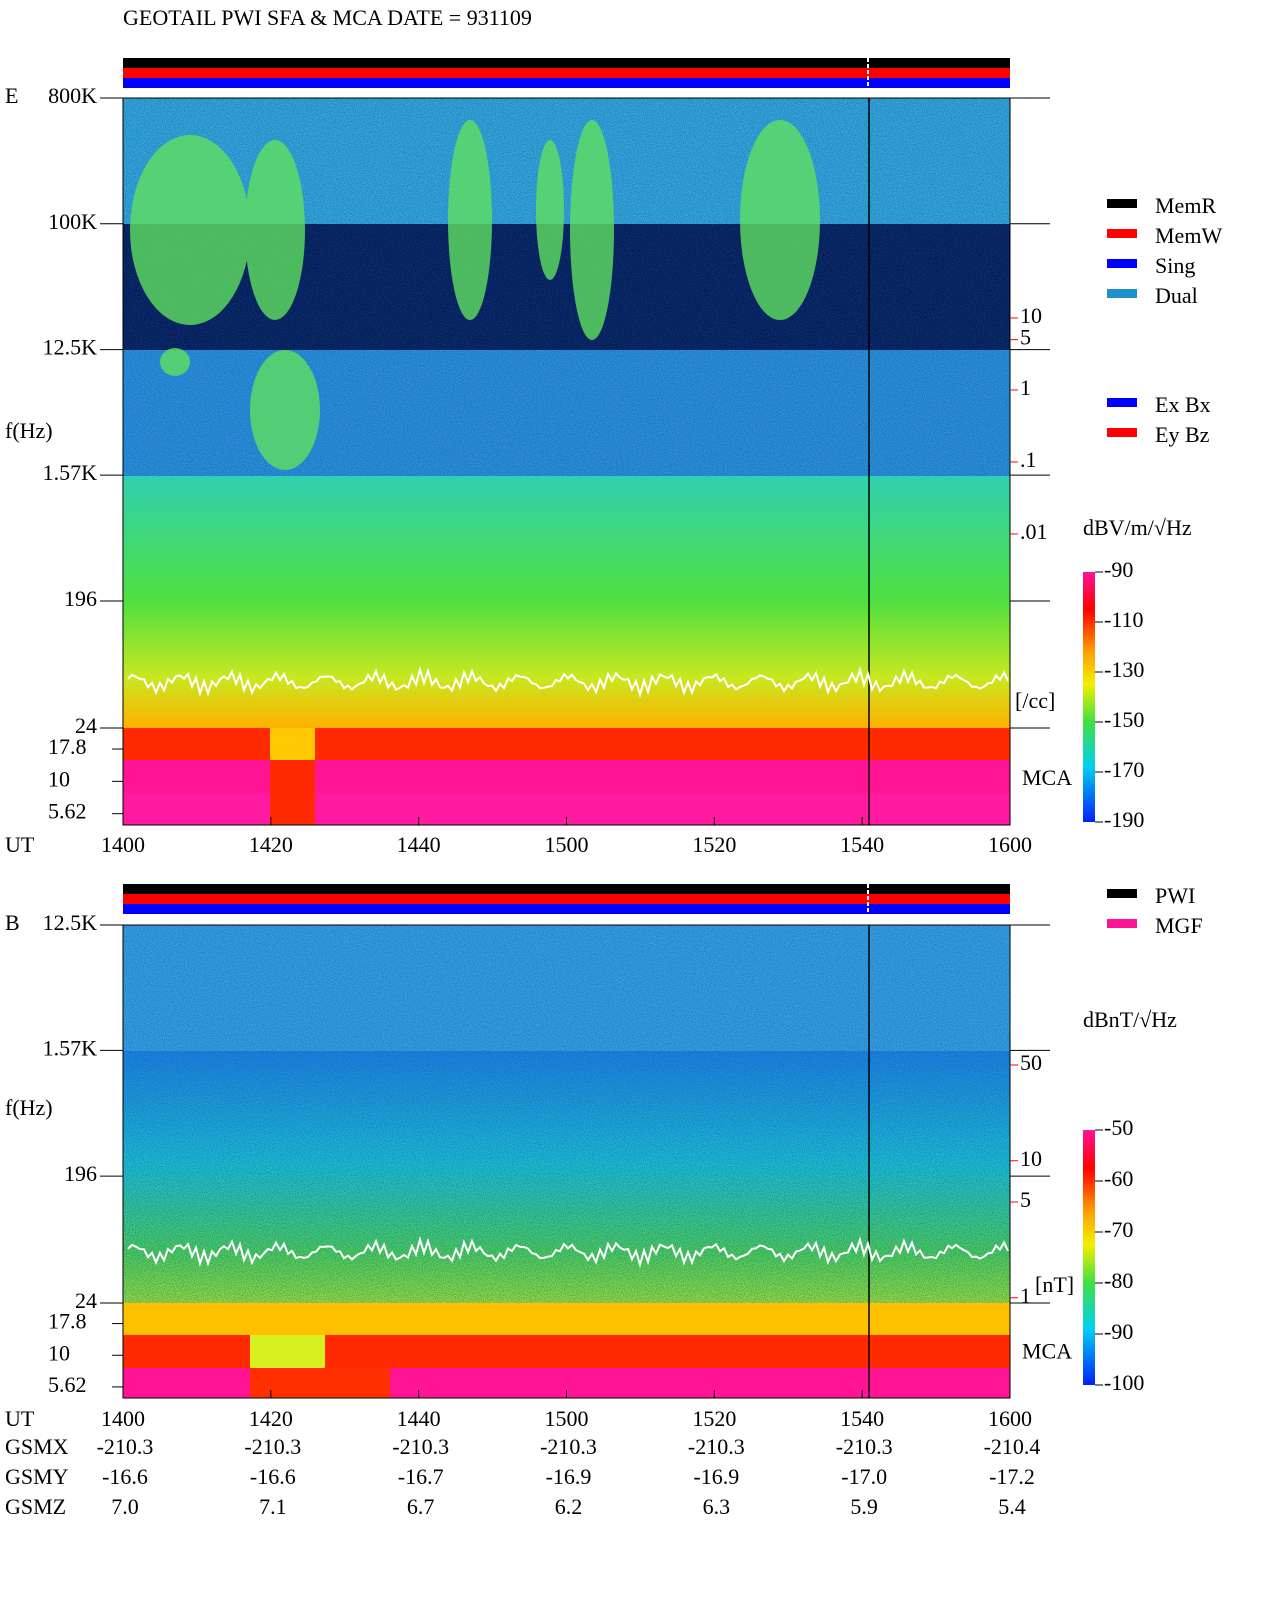 Image resolution: width=1280 pixels, height=1598 pixels. Describe the element at coordinates (1012, 1506) in the screenshot. I see `orbit-value: 5.4` at that location.